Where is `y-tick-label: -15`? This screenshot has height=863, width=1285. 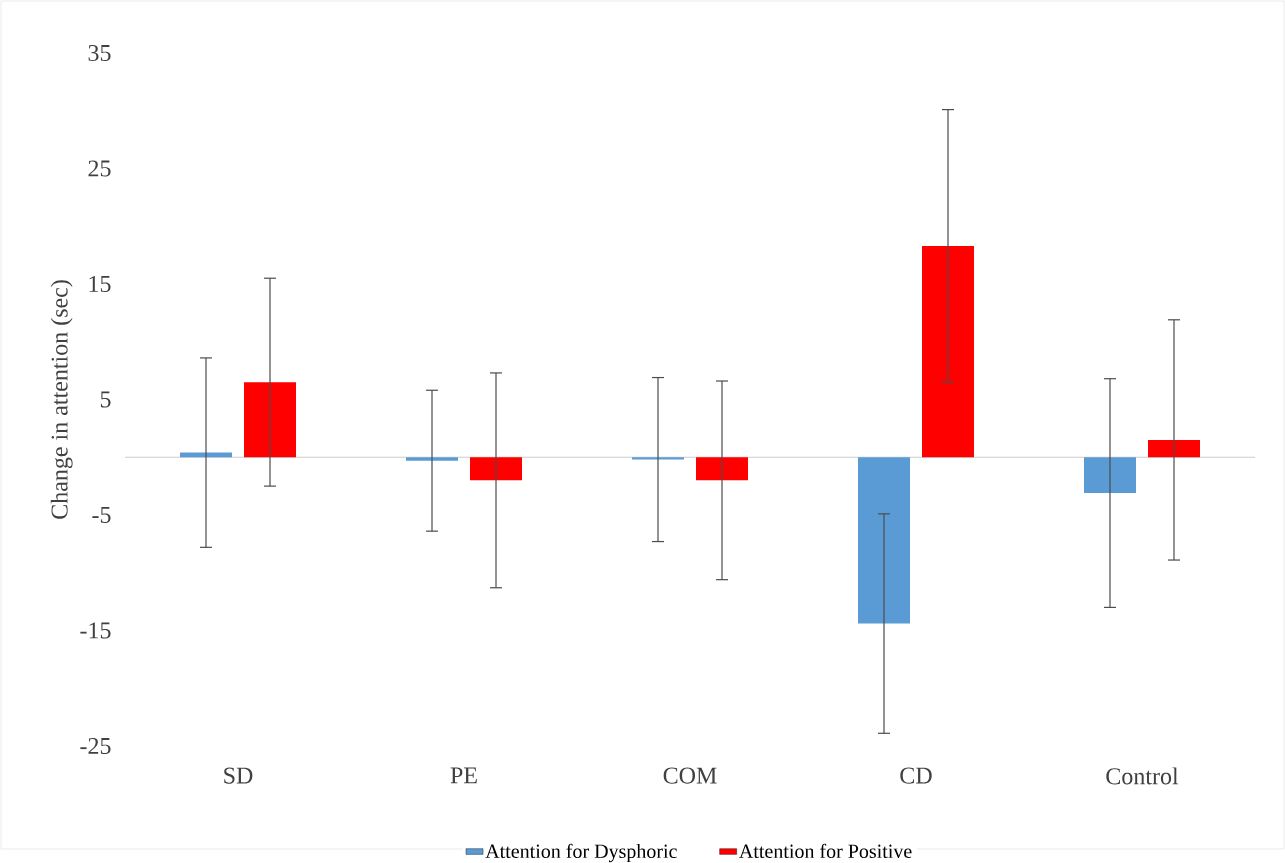 y-tick-label: -15 is located at coordinates (95, 630).